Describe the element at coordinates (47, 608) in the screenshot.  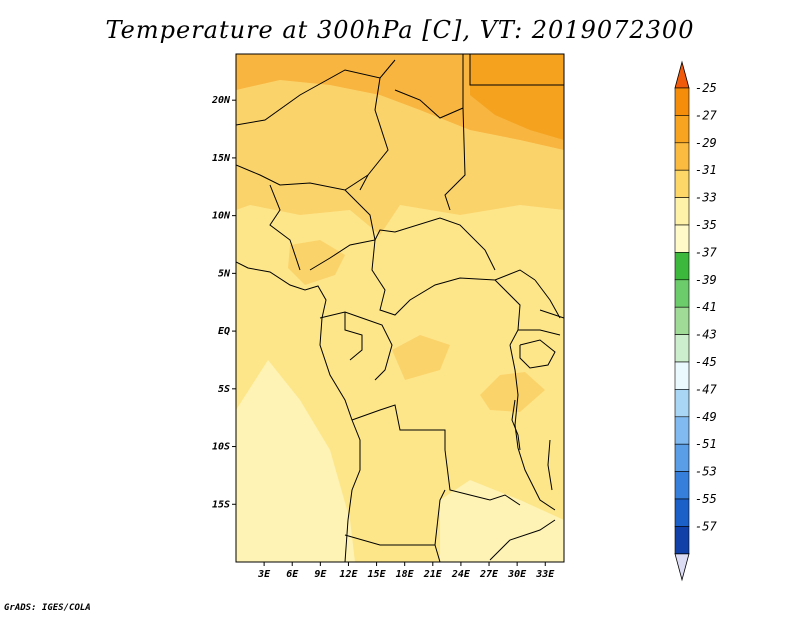
I see `grads-credit: GrADS: IGES/COLA` at that location.